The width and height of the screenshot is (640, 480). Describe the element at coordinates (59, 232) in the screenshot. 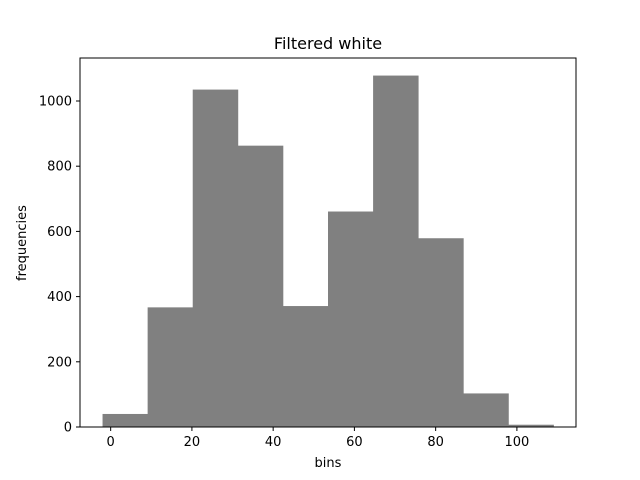

I see `y-tick-label: 600` at that location.